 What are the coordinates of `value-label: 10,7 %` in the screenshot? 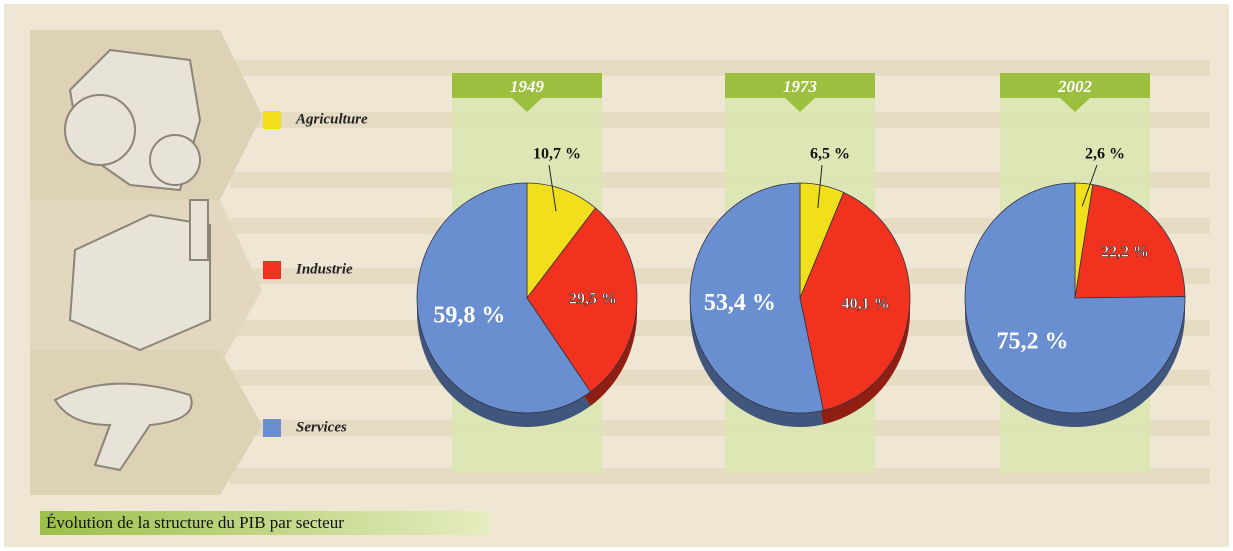 It's located at (557, 154).